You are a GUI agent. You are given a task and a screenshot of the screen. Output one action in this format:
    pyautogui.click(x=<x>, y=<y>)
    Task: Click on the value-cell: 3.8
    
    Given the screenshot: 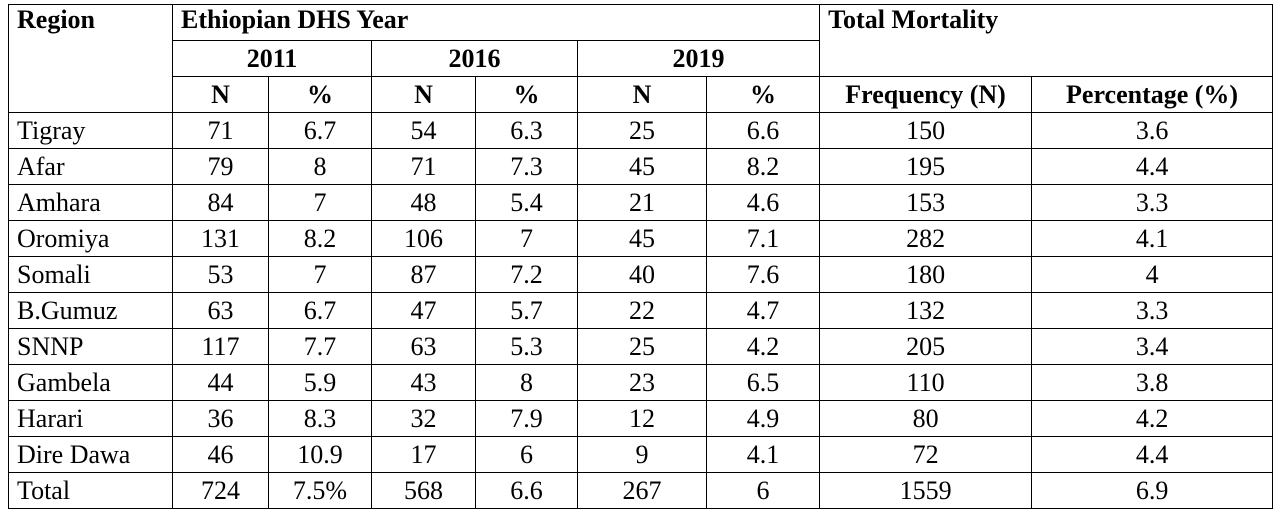 What is the action you would take?
    pyautogui.click(x=1152, y=382)
    